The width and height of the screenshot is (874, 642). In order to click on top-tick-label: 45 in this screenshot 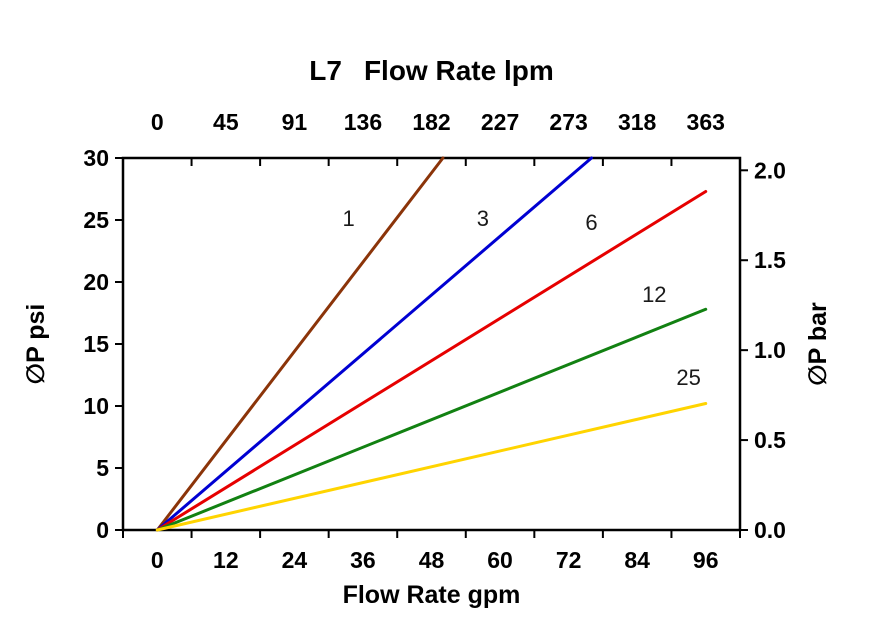, I will do `click(226, 122)`.